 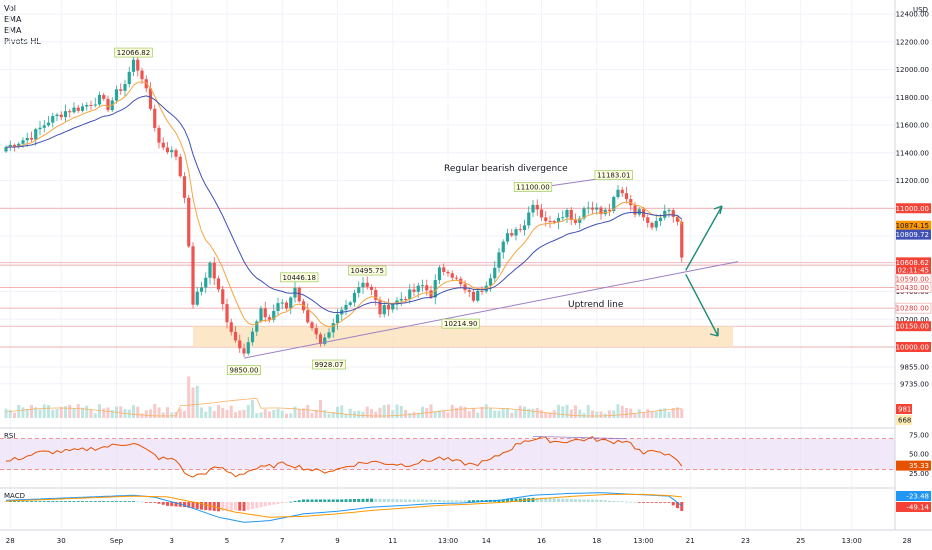 I want to click on time-tick-16: 13:00, so click(x=852, y=541).